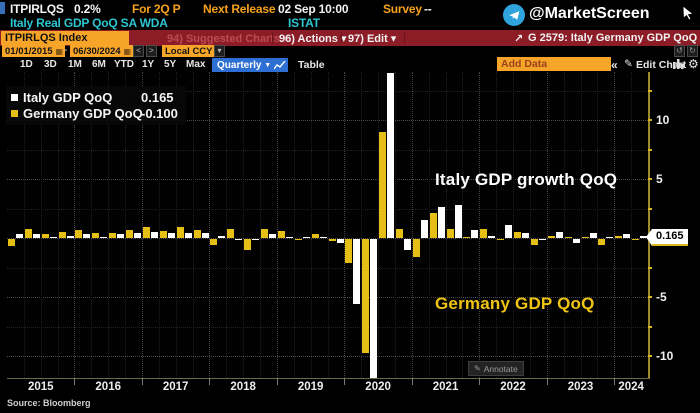 This screenshot has height=413, width=700. What do you see at coordinates (298, 240) in the screenshot?
I see `bar-germany-2019-q2` at bounding box center [298, 240].